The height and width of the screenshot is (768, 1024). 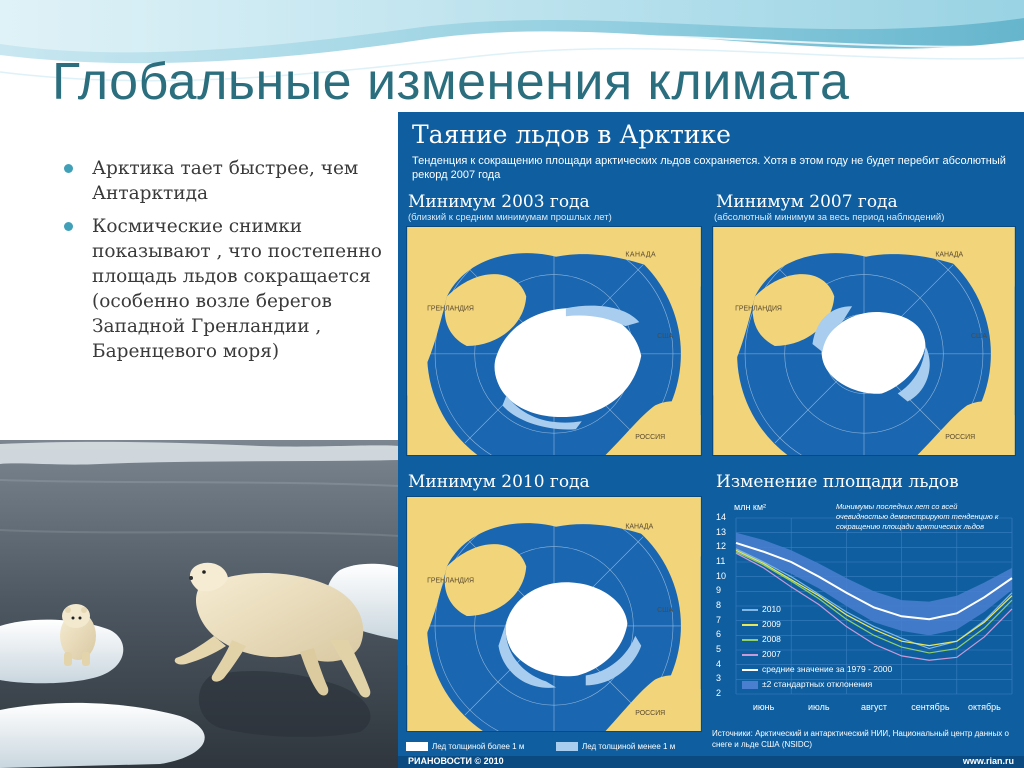 What do you see at coordinates (451, 82) in the screenshot?
I see `slide-title: Глобальные изменения климата` at bounding box center [451, 82].